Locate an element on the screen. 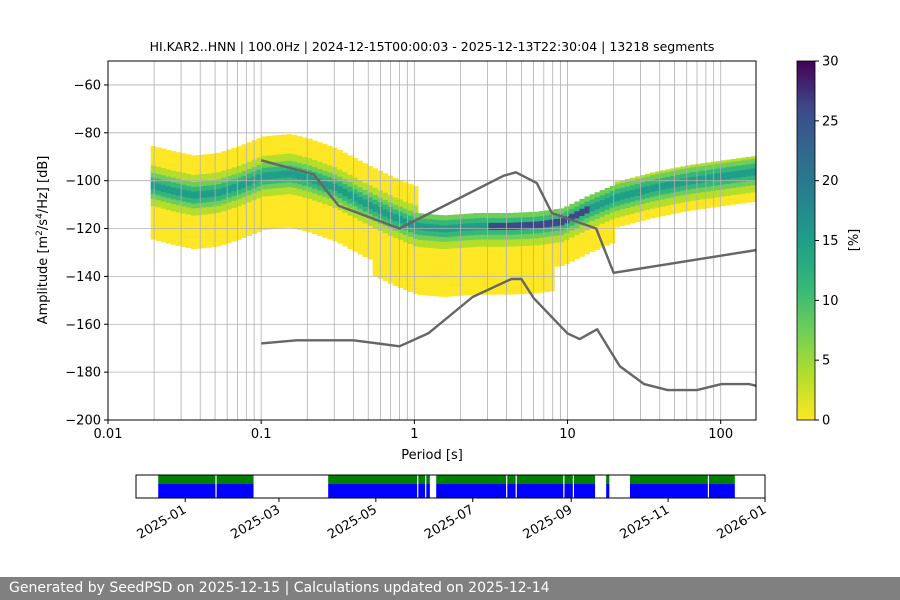 Image resolution: width=900 pixels, height=600 pixels. availability-gap is located at coordinates (216, 486).